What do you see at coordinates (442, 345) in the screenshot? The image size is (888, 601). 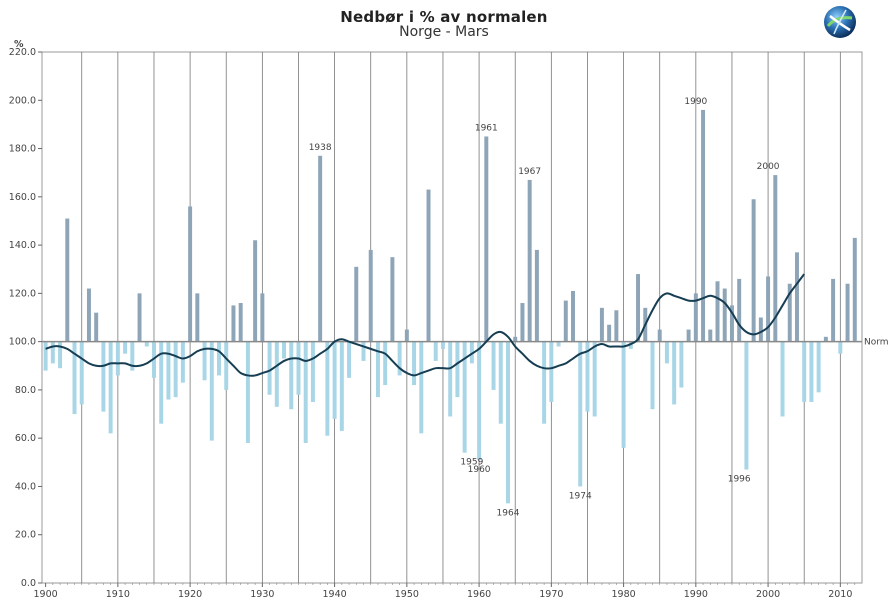 I see `bar-1955` at bounding box center [442, 345].